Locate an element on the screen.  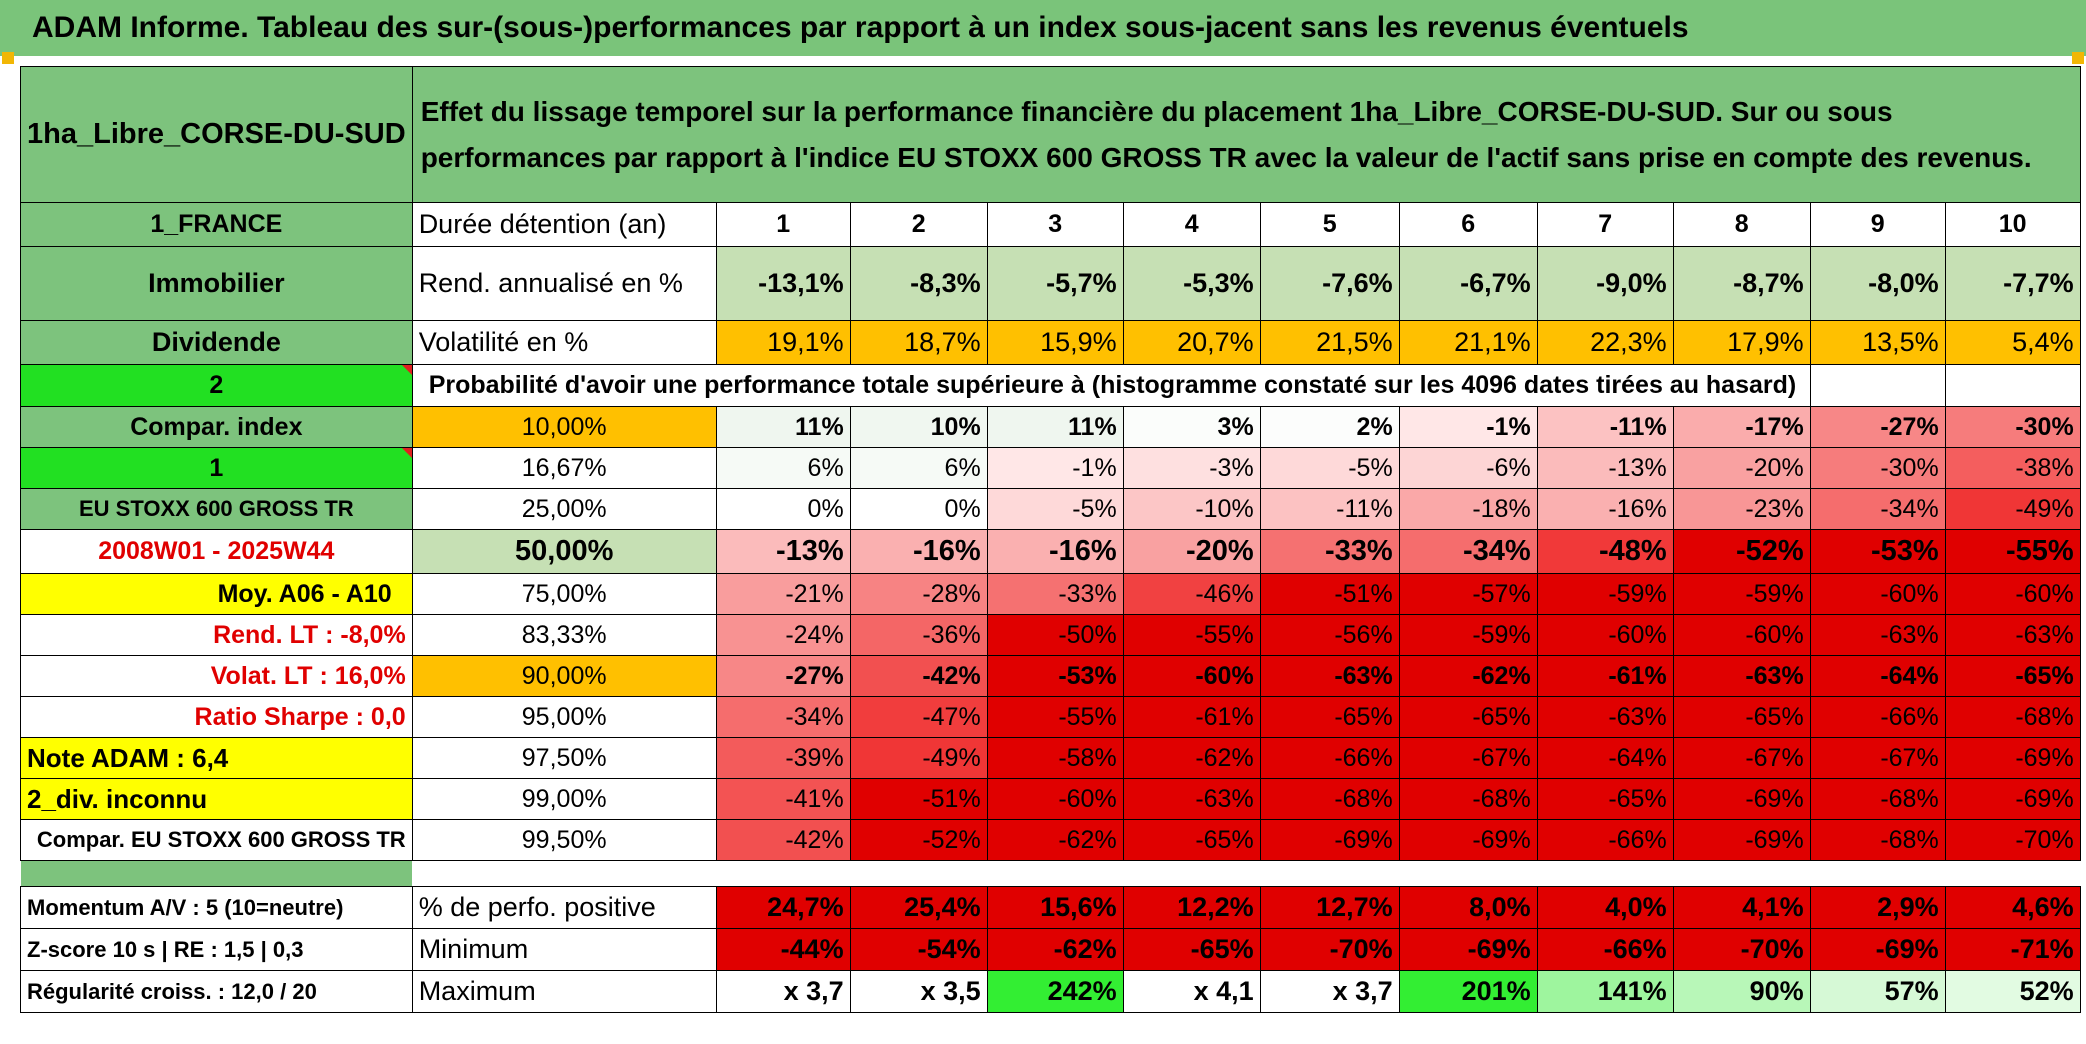
year-header: 1 is located at coordinates (783, 224).